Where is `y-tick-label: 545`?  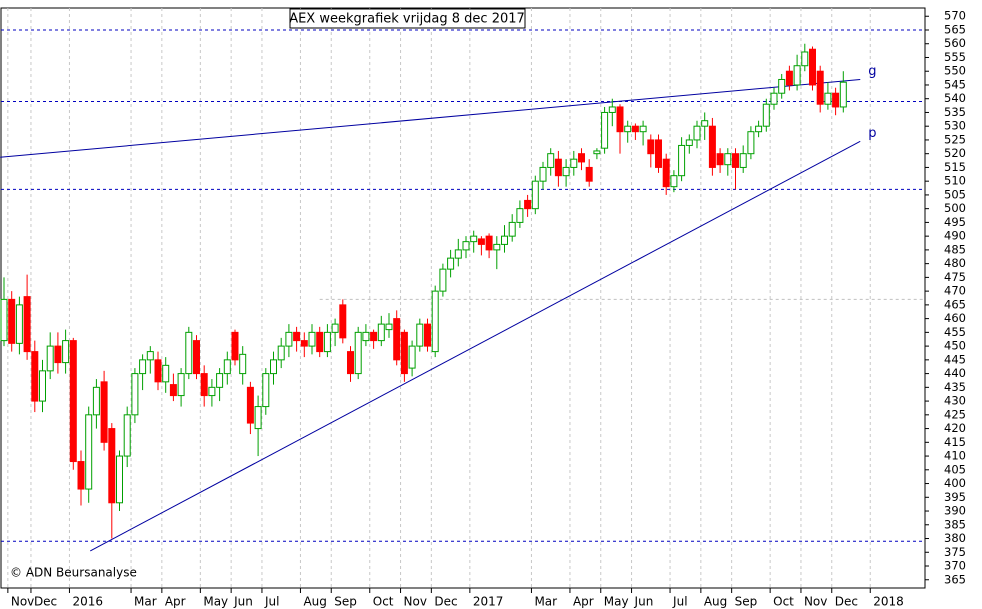
y-tick-label: 545 is located at coordinates (955, 84).